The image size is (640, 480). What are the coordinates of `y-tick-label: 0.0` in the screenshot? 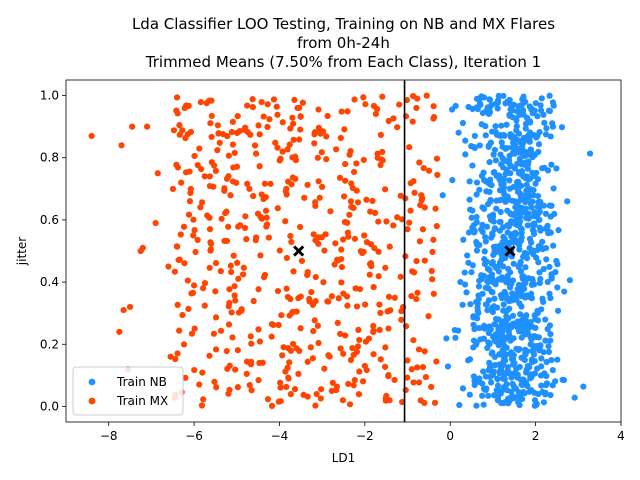 It's located at (49, 406).